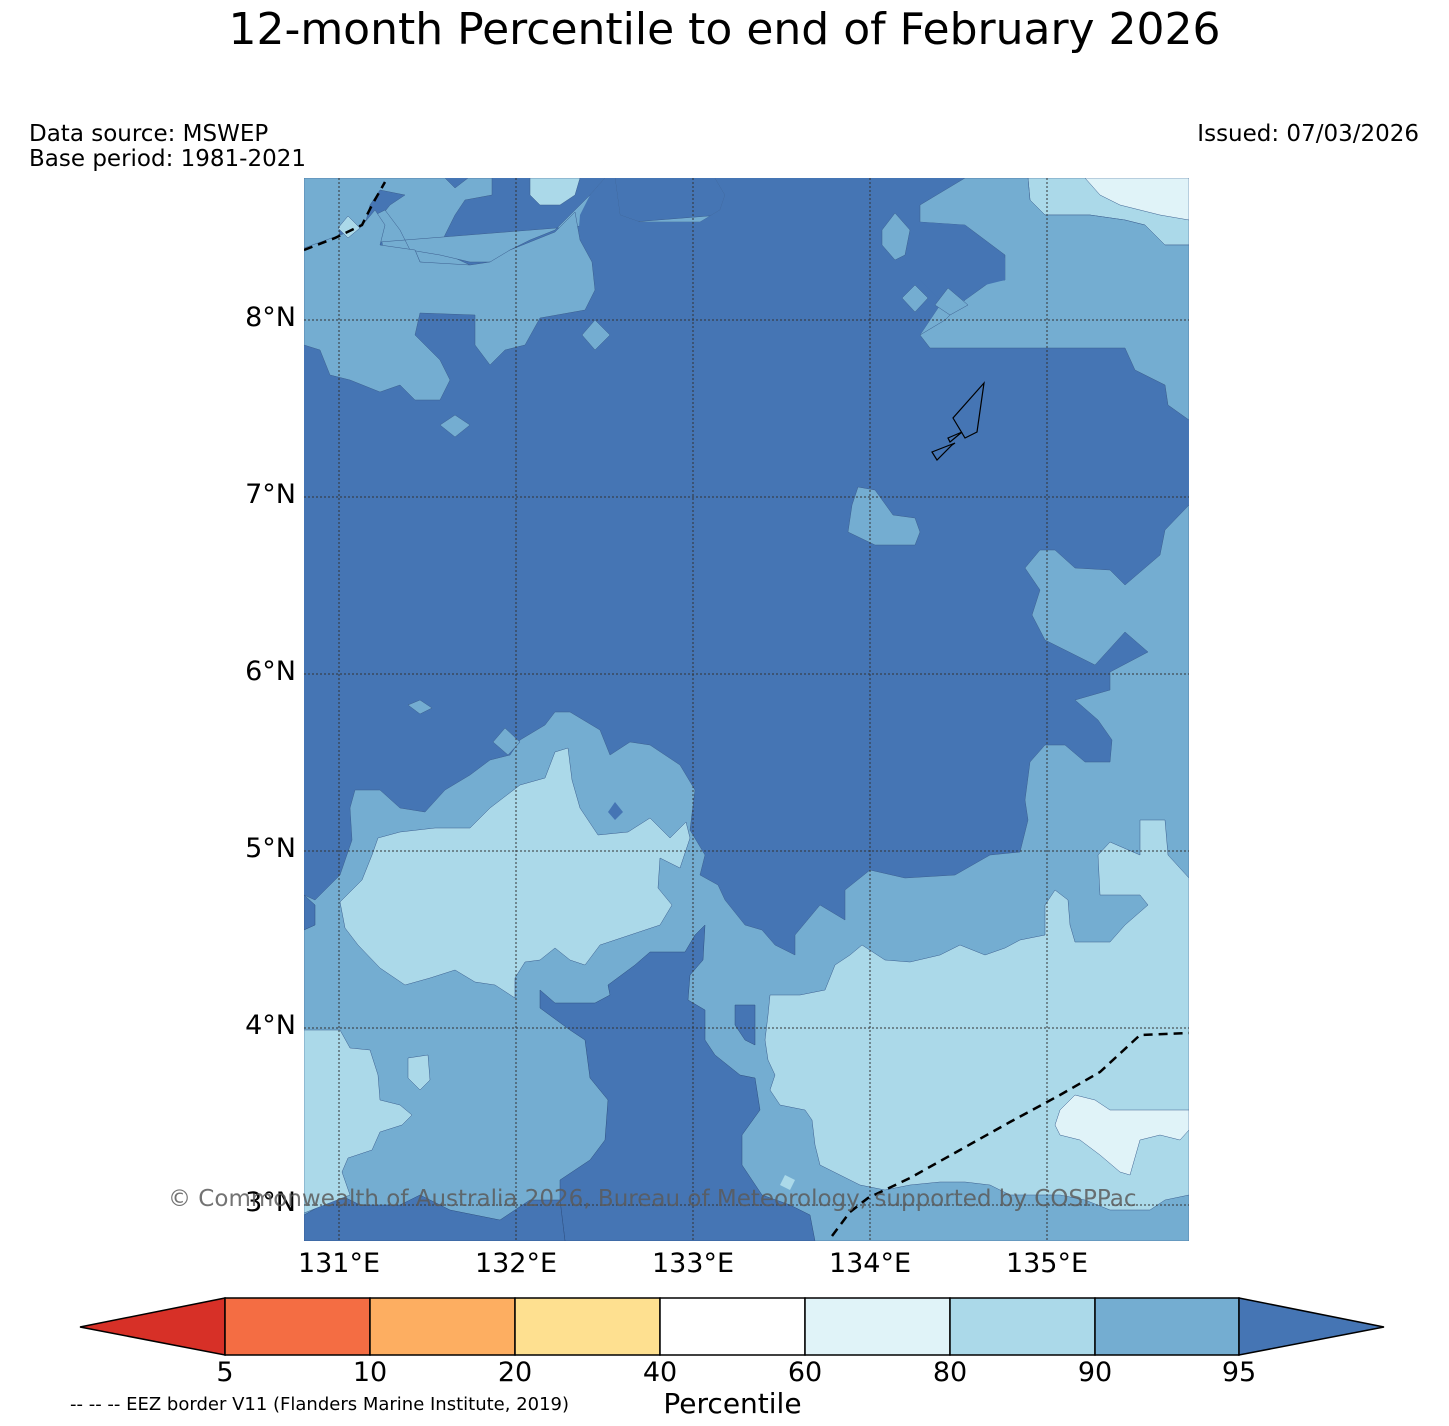  I want to click on colorbar-tick-5: 5, so click(225, 1372).